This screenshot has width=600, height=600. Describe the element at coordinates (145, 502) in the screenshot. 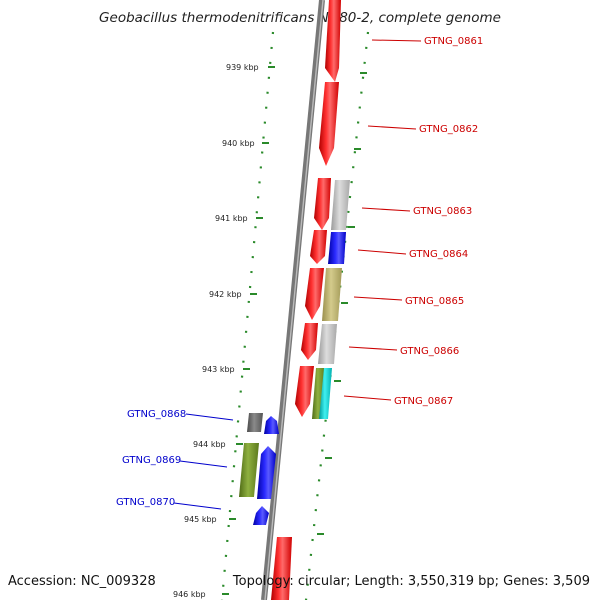

I see `gene-label: GTNG_0870` at that location.